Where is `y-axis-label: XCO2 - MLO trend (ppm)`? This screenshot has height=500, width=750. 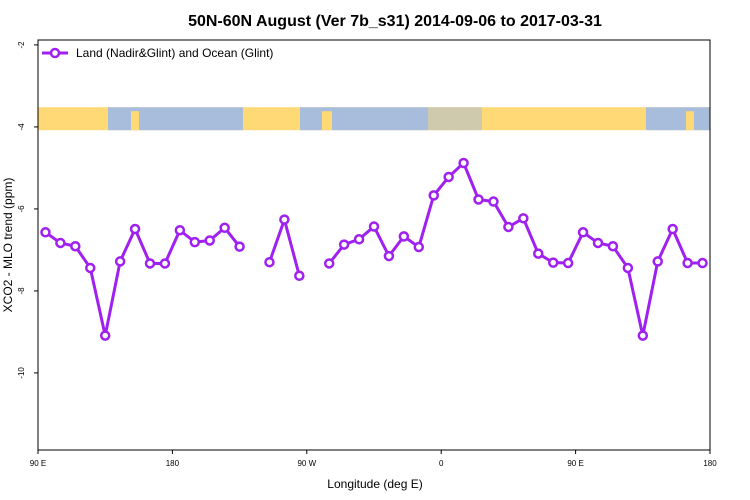
y-axis-label: XCO2 - MLO trend (ppm) is located at coordinates (8, 245).